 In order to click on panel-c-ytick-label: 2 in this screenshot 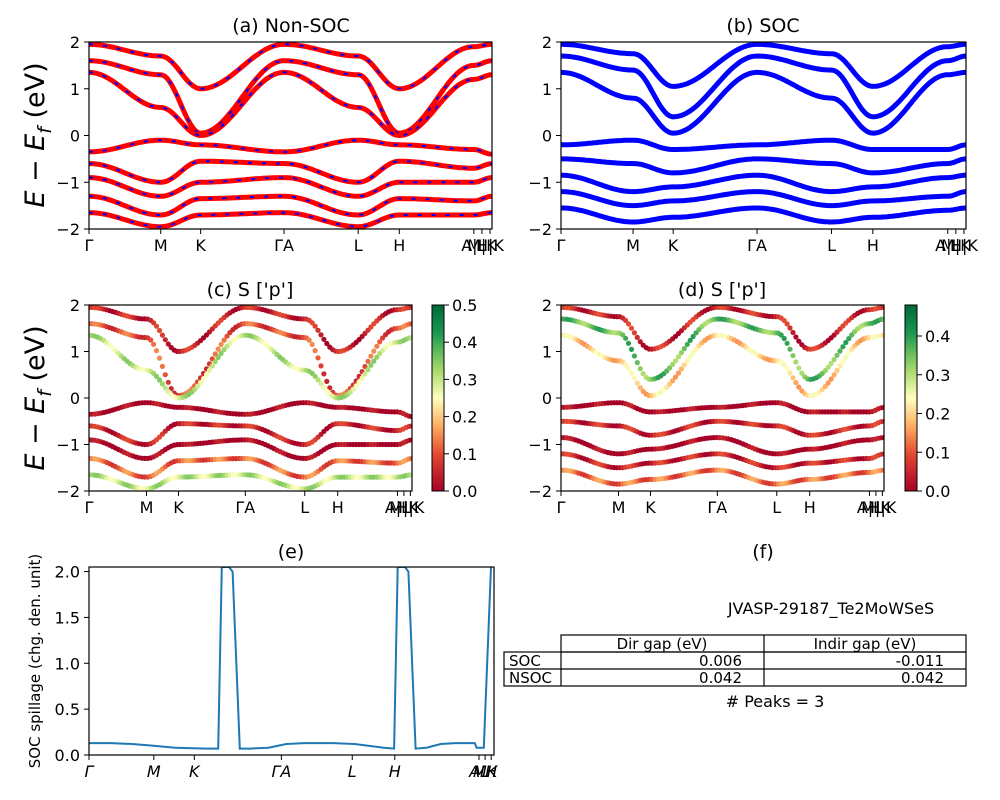, I will do `click(75, 305)`.